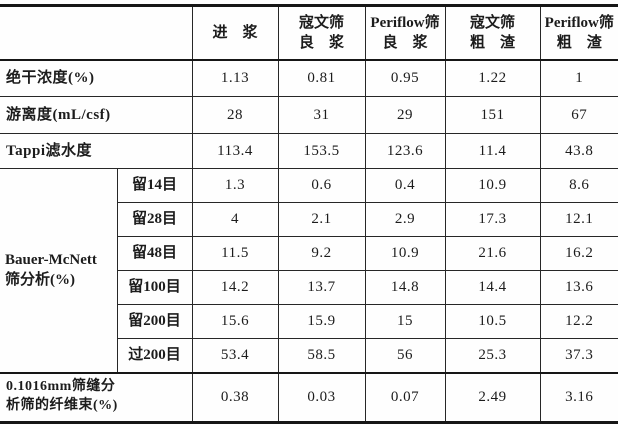  Describe the element at coordinates (155, 355) in the screenshot. I see `sub-row-label-passing-200-mesh: 过200目` at that location.